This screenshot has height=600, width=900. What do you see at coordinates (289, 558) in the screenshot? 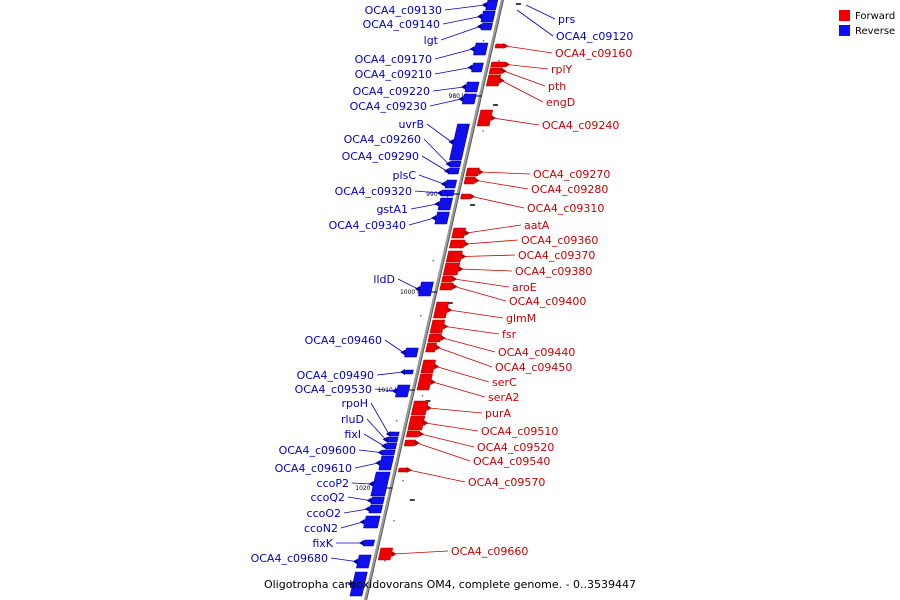
I see `gene-label: OCA4_c09680` at bounding box center [289, 558].